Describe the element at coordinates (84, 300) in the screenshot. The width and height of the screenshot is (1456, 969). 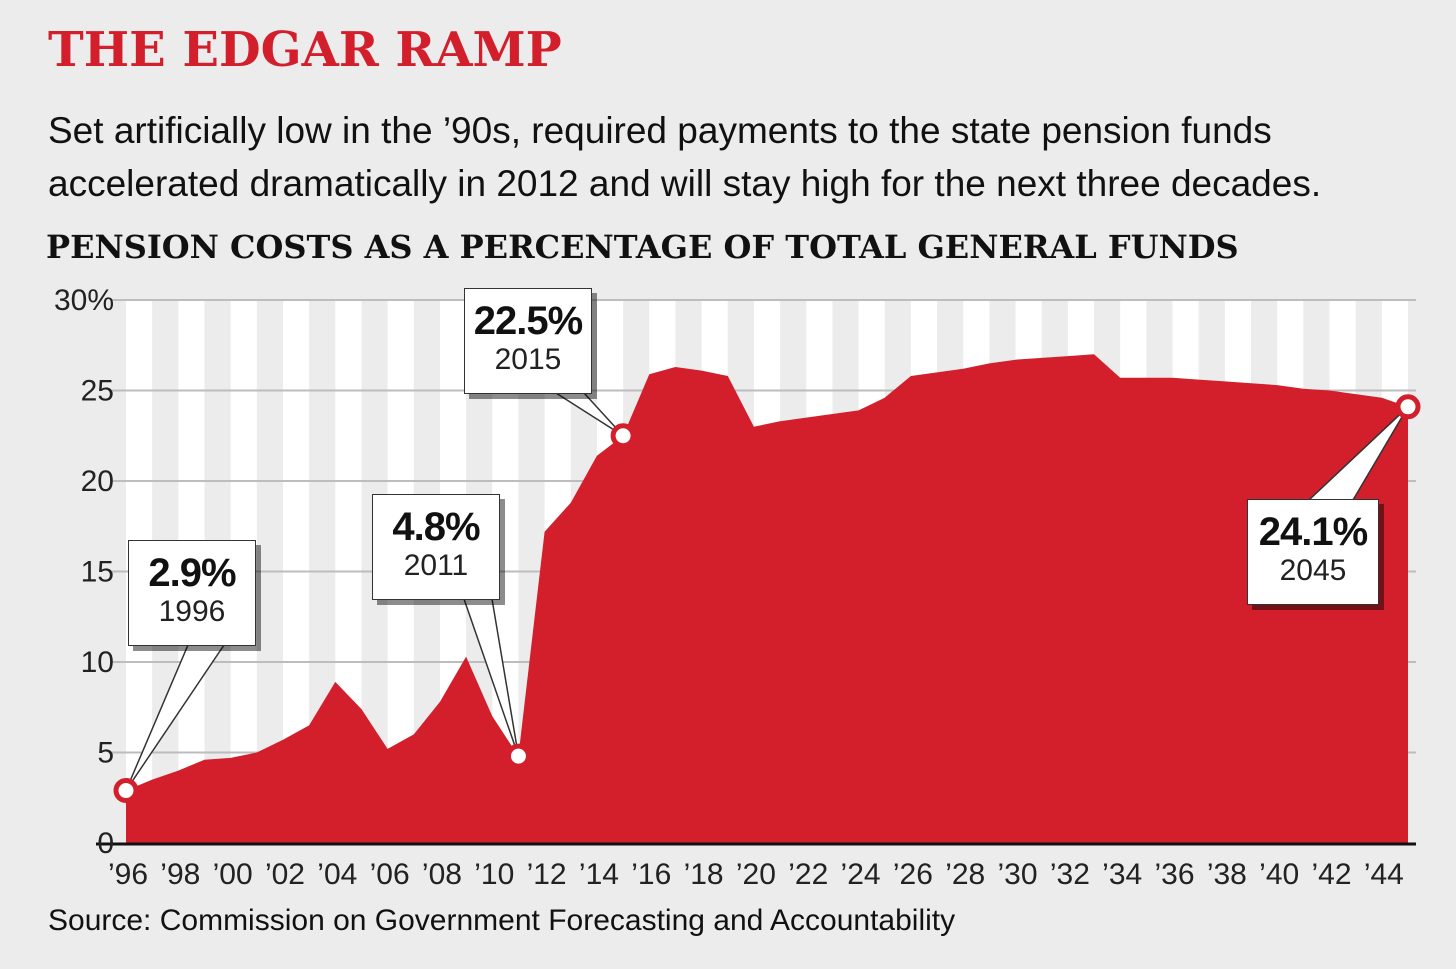
I see `y-tick-label: 30%` at that location.